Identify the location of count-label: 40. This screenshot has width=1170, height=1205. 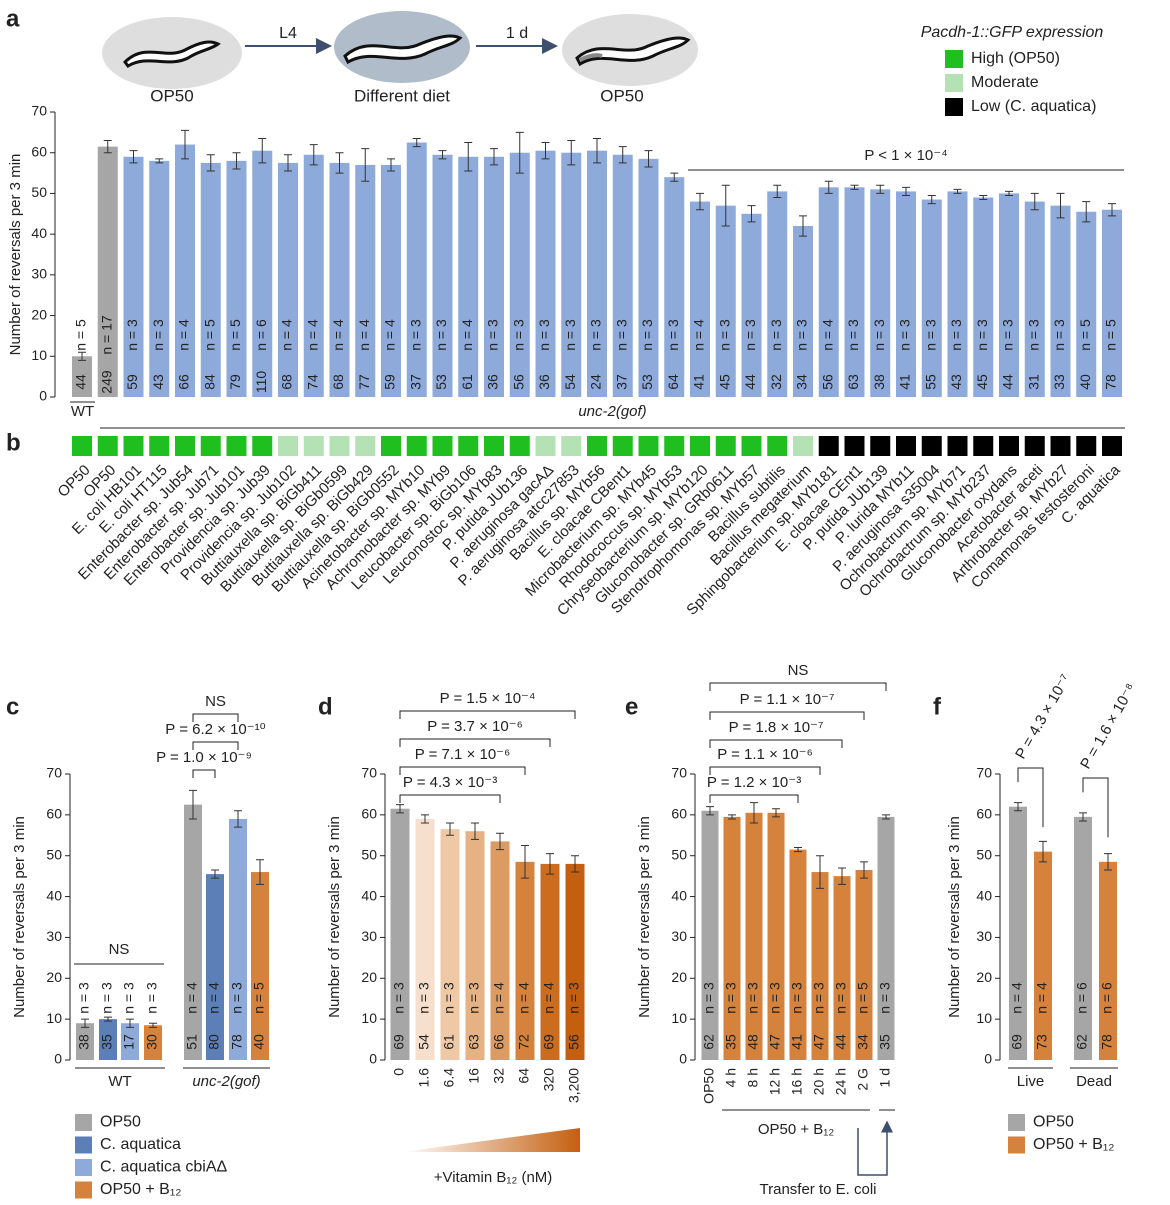
(1085, 382).